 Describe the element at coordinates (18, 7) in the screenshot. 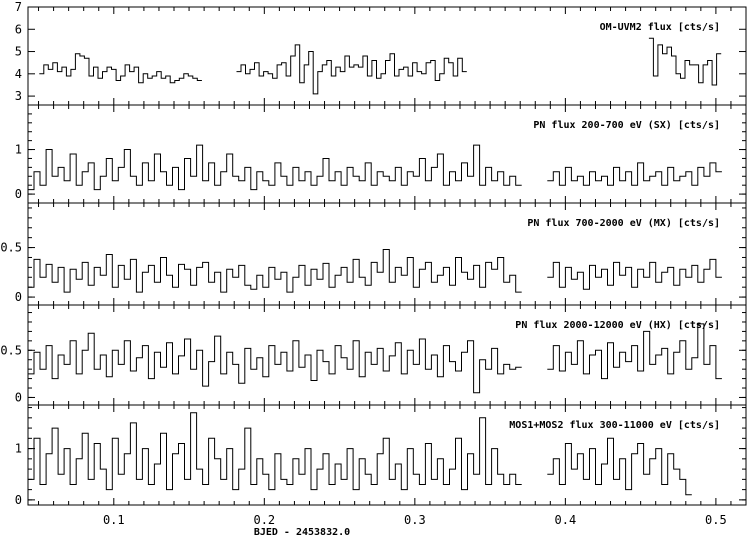

I see `y-tick-label: 7` at that location.